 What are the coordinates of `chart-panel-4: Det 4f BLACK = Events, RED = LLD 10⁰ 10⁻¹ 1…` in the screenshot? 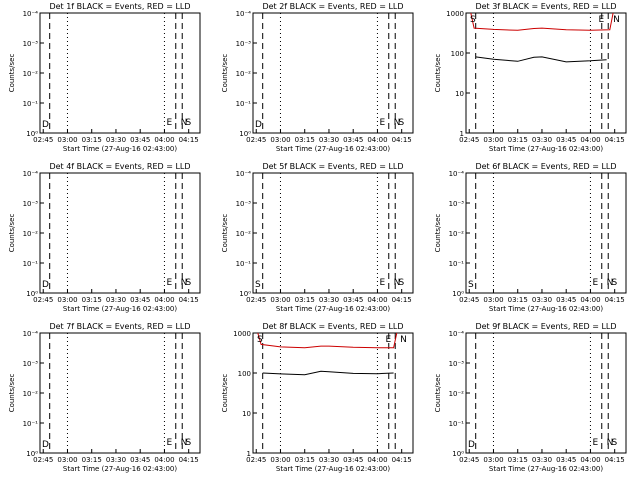 It's located at (104, 237).